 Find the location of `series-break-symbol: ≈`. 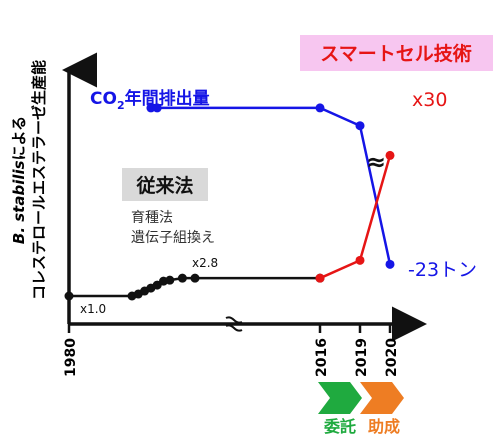

series-break-symbol: ≈ is located at coordinates (376, 162).